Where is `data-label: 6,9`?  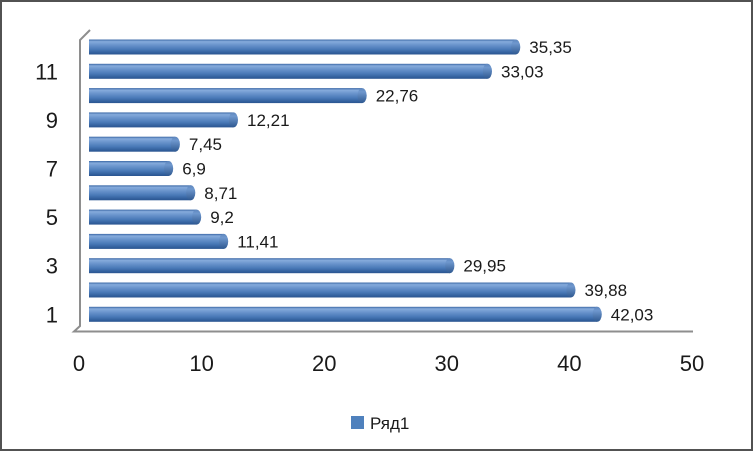 data-label: 6,9 is located at coordinates (194, 169).